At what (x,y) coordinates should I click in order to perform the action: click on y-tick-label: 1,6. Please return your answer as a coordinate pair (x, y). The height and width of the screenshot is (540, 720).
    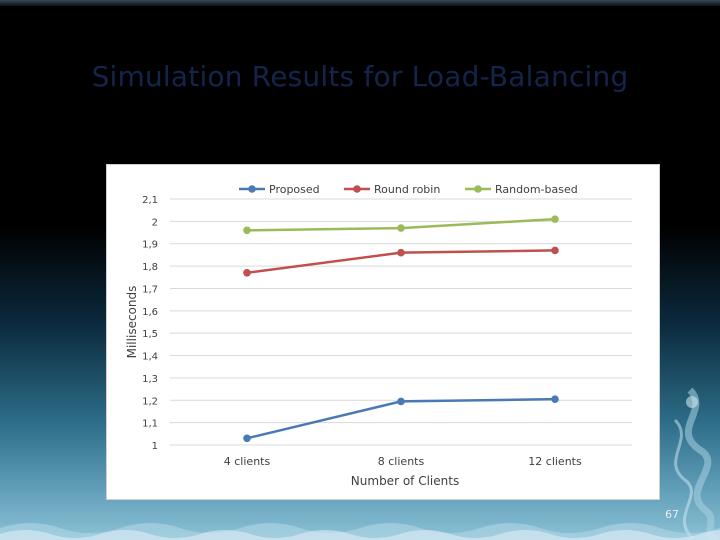
    Looking at the image, I should click on (150, 312).